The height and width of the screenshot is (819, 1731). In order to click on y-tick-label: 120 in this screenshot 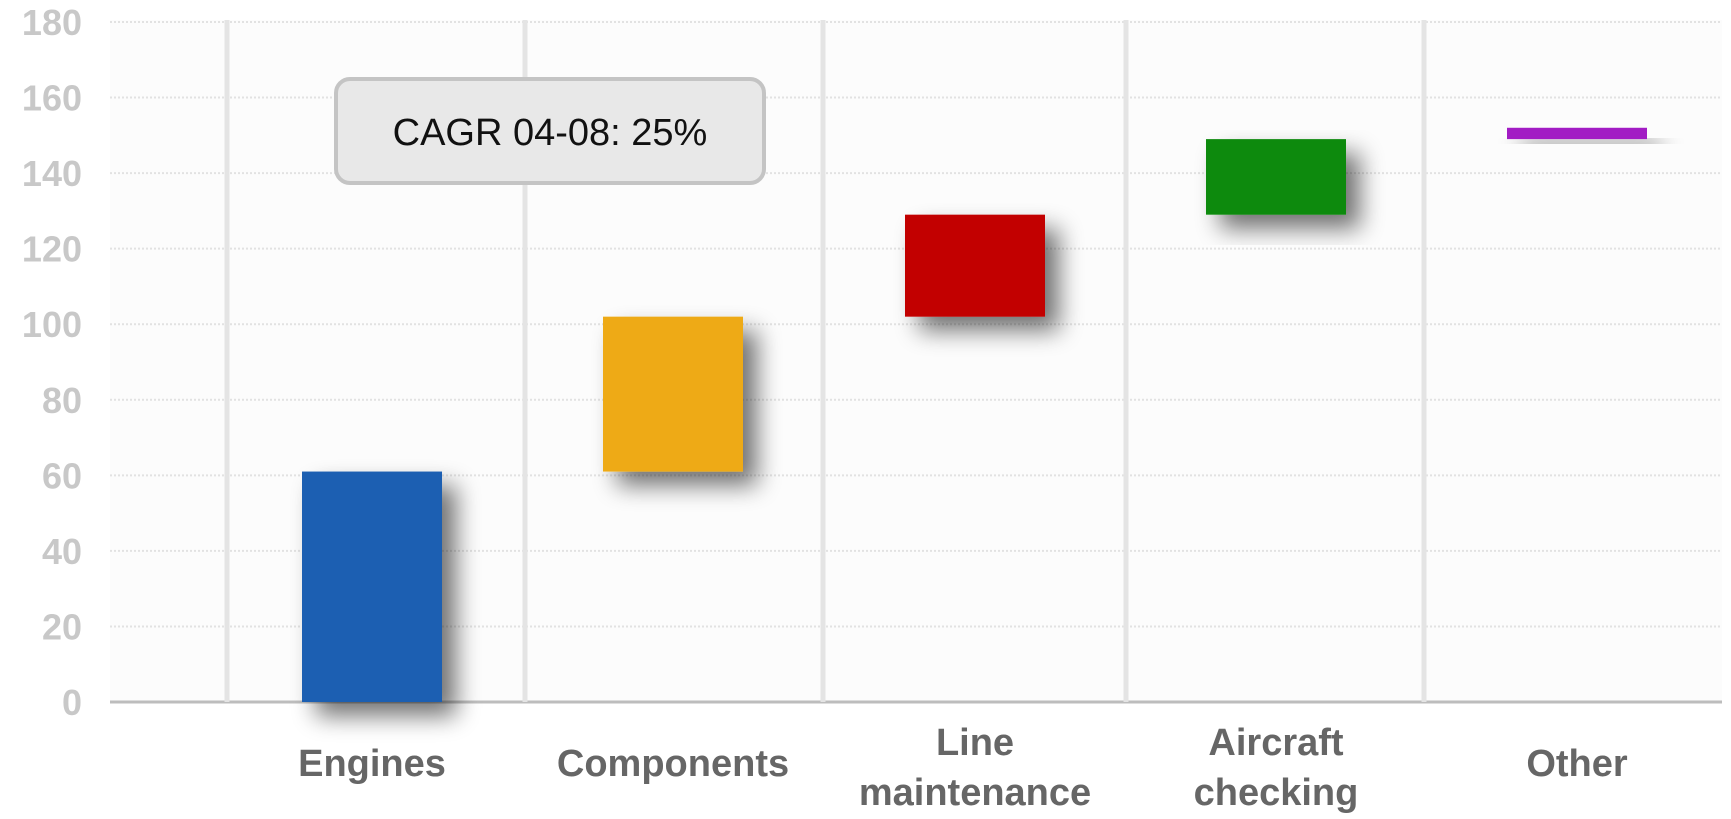, I will do `click(52, 249)`.